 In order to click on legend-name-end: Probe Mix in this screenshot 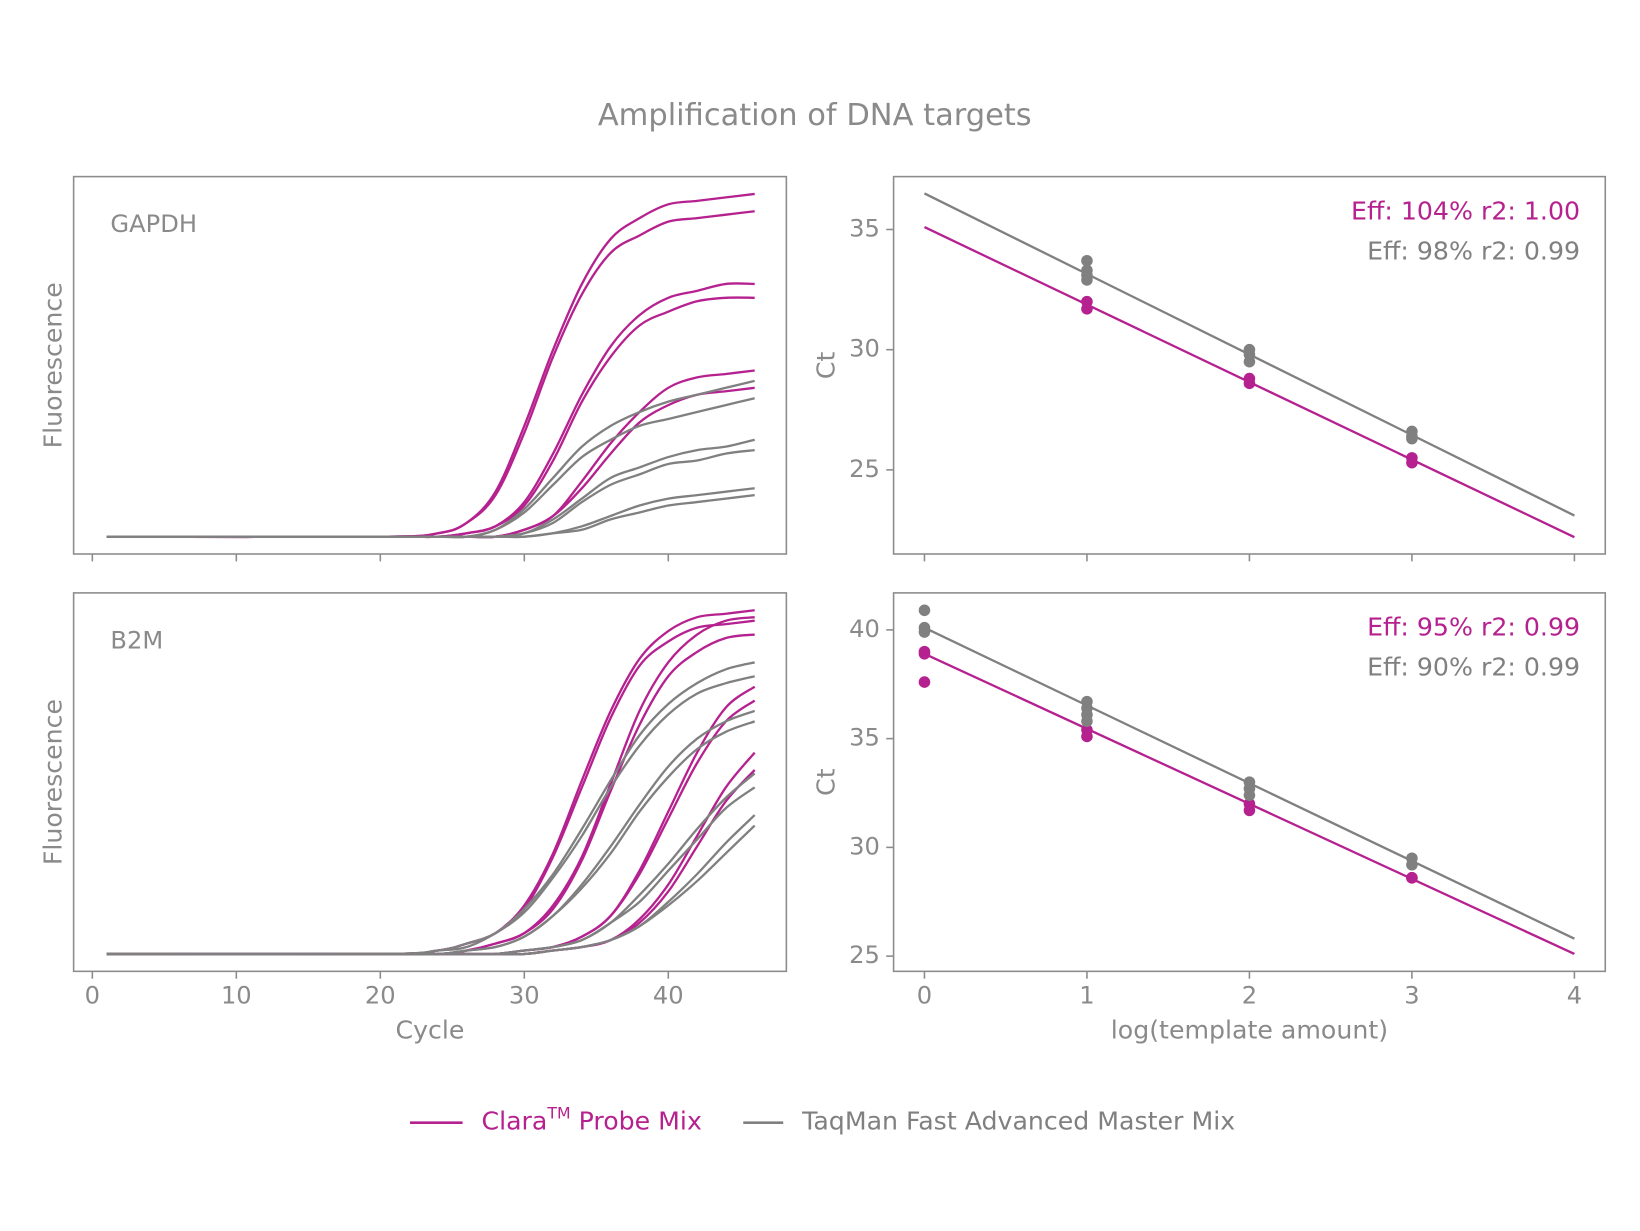, I will do `click(636, 1121)`.